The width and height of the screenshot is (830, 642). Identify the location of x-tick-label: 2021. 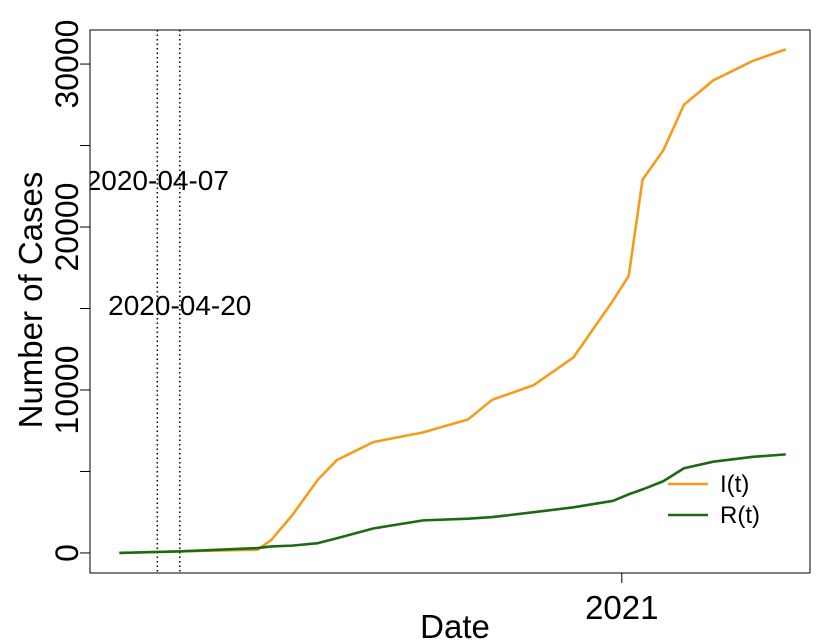
(621, 607).